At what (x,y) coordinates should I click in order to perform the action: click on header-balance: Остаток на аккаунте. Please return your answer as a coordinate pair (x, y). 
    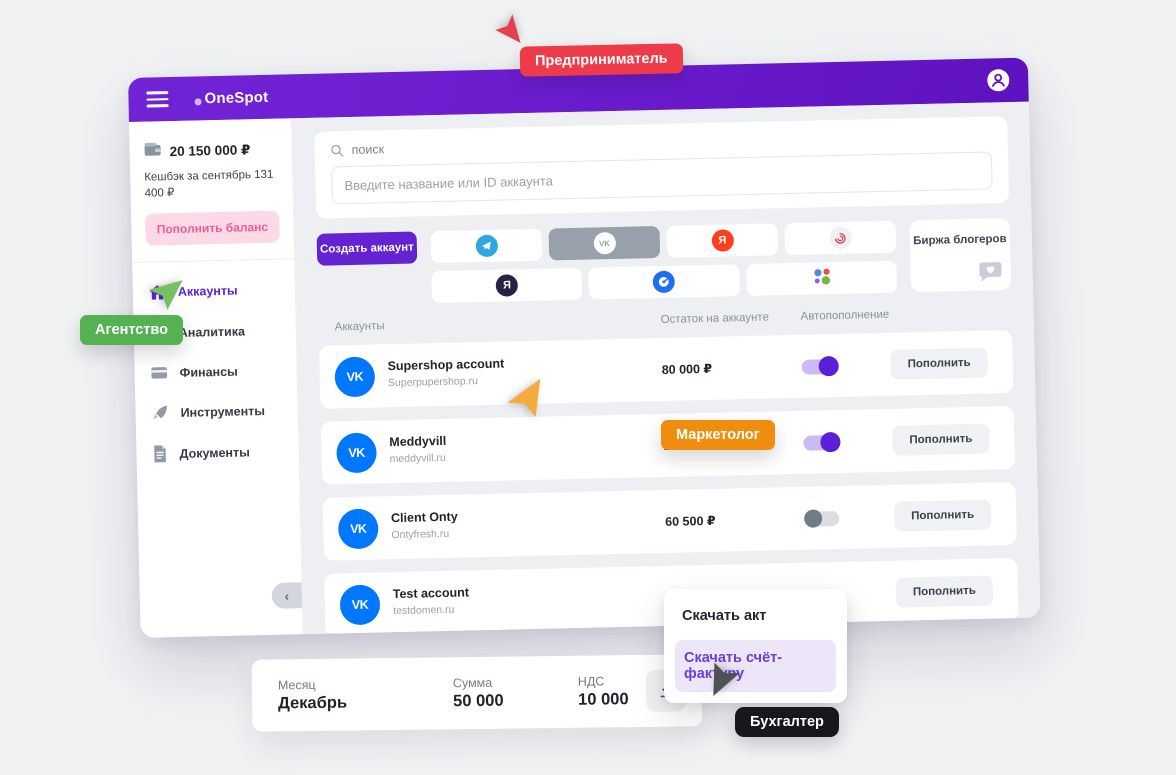
    Looking at the image, I should click on (715, 318).